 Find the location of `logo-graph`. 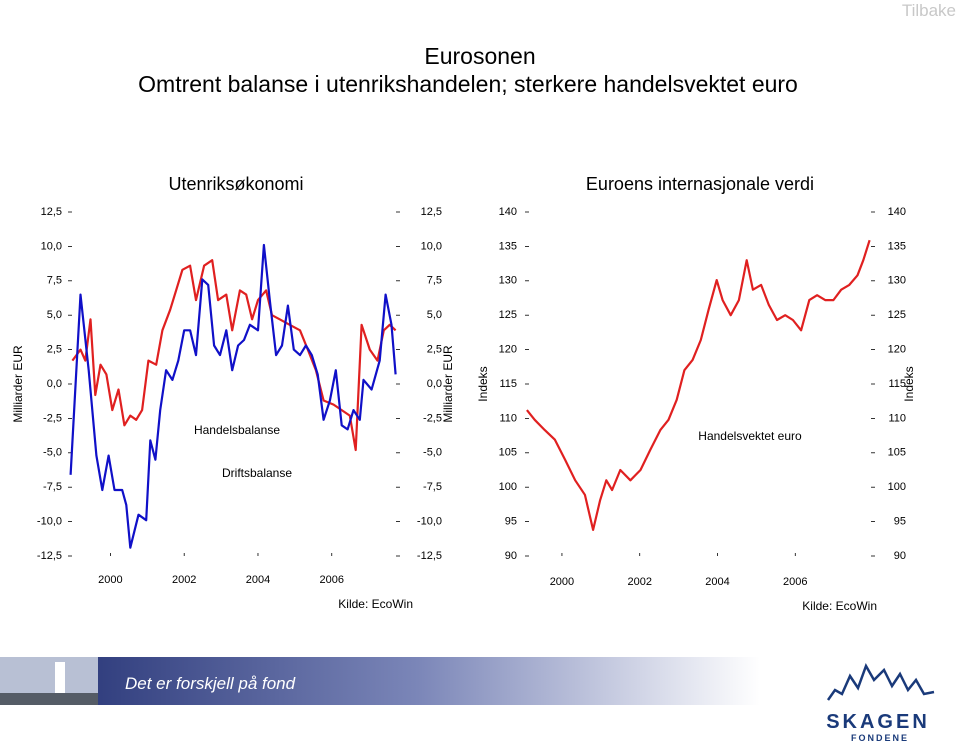

logo-graph is located at coordinates (880, 682).